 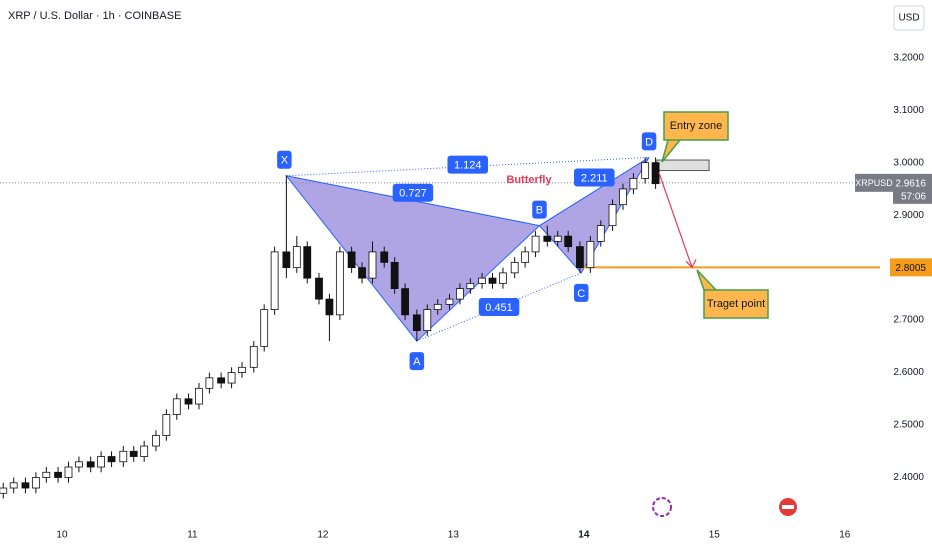 I want to click on target-price: 2.8005, so click(x=910, y=268).